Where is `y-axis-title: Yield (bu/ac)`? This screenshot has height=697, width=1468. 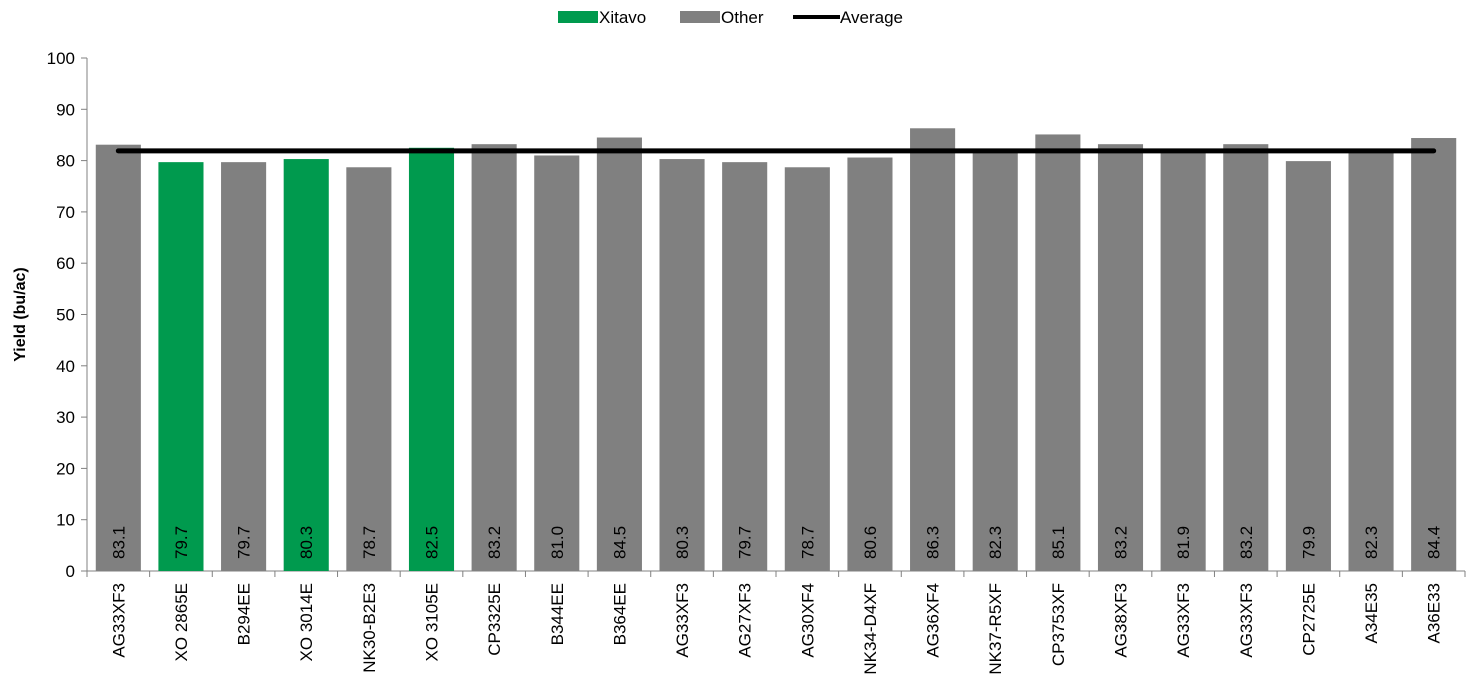 y-axis-title: Yield (bu/ac) is located at coordinates (20, 314).